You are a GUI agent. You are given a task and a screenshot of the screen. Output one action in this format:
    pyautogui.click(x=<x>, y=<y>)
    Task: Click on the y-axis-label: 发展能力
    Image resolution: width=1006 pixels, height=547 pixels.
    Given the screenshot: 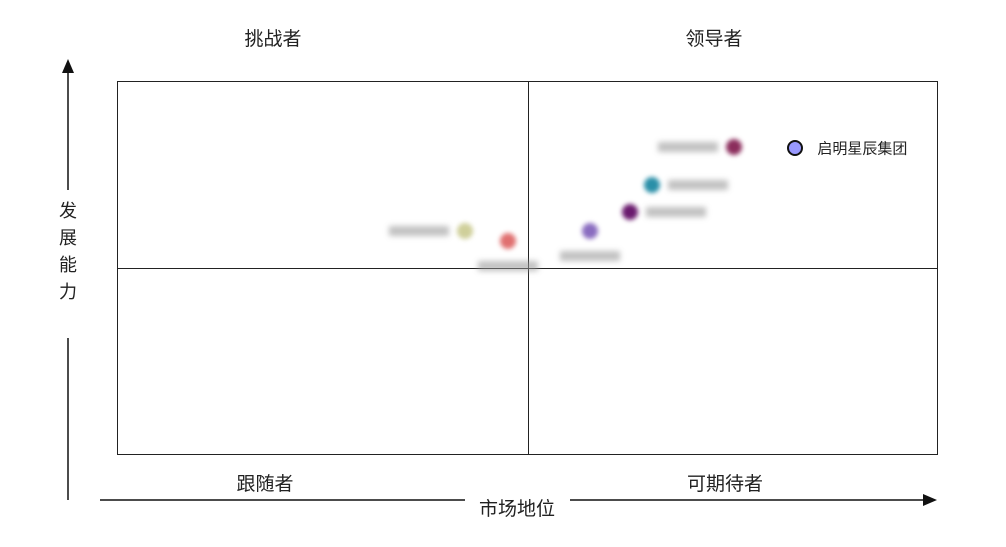 What is the action you would take?
    pyautogui.click(x=68, y=252)
    